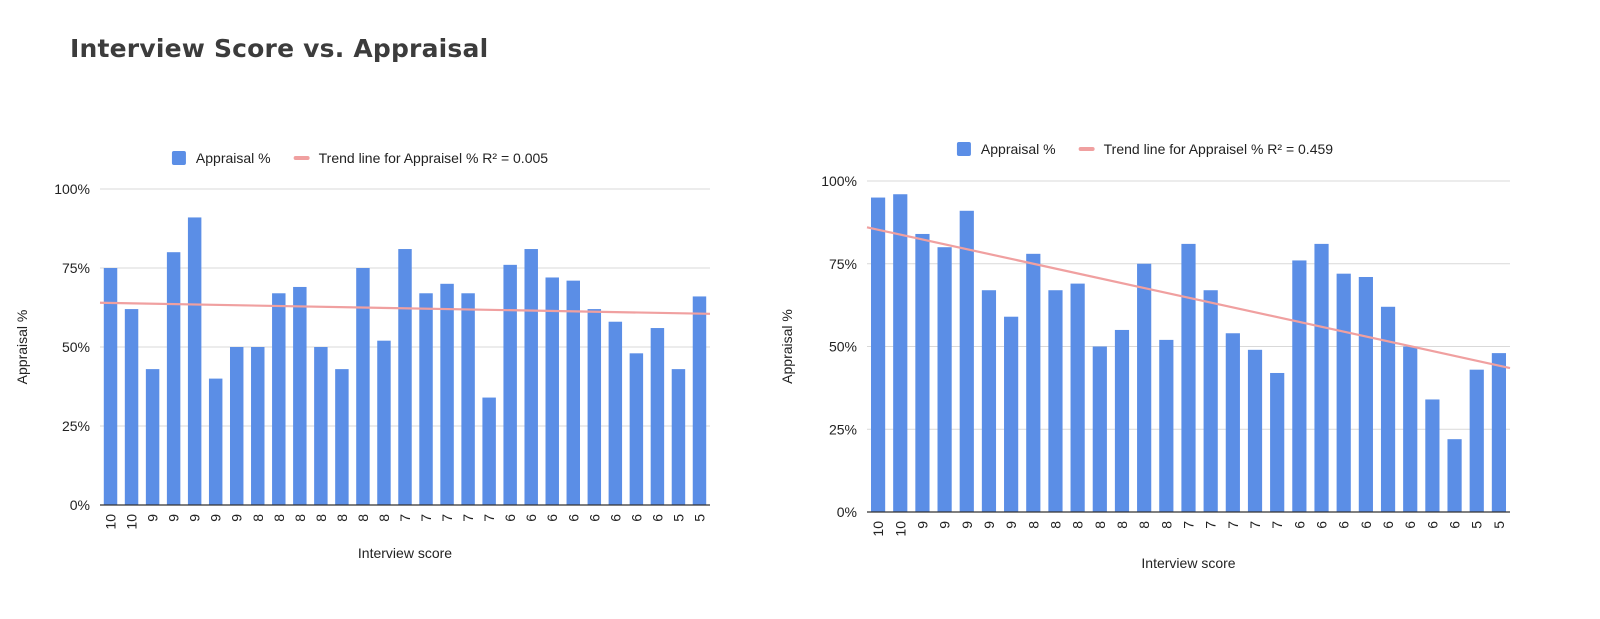 Image resolution: width=1600 pixels, height=619 pixels. What do you see at coordinates (839, 181) in the screenshot?
I see `y-tick-label: 100%` at bounding box center [839, 181].